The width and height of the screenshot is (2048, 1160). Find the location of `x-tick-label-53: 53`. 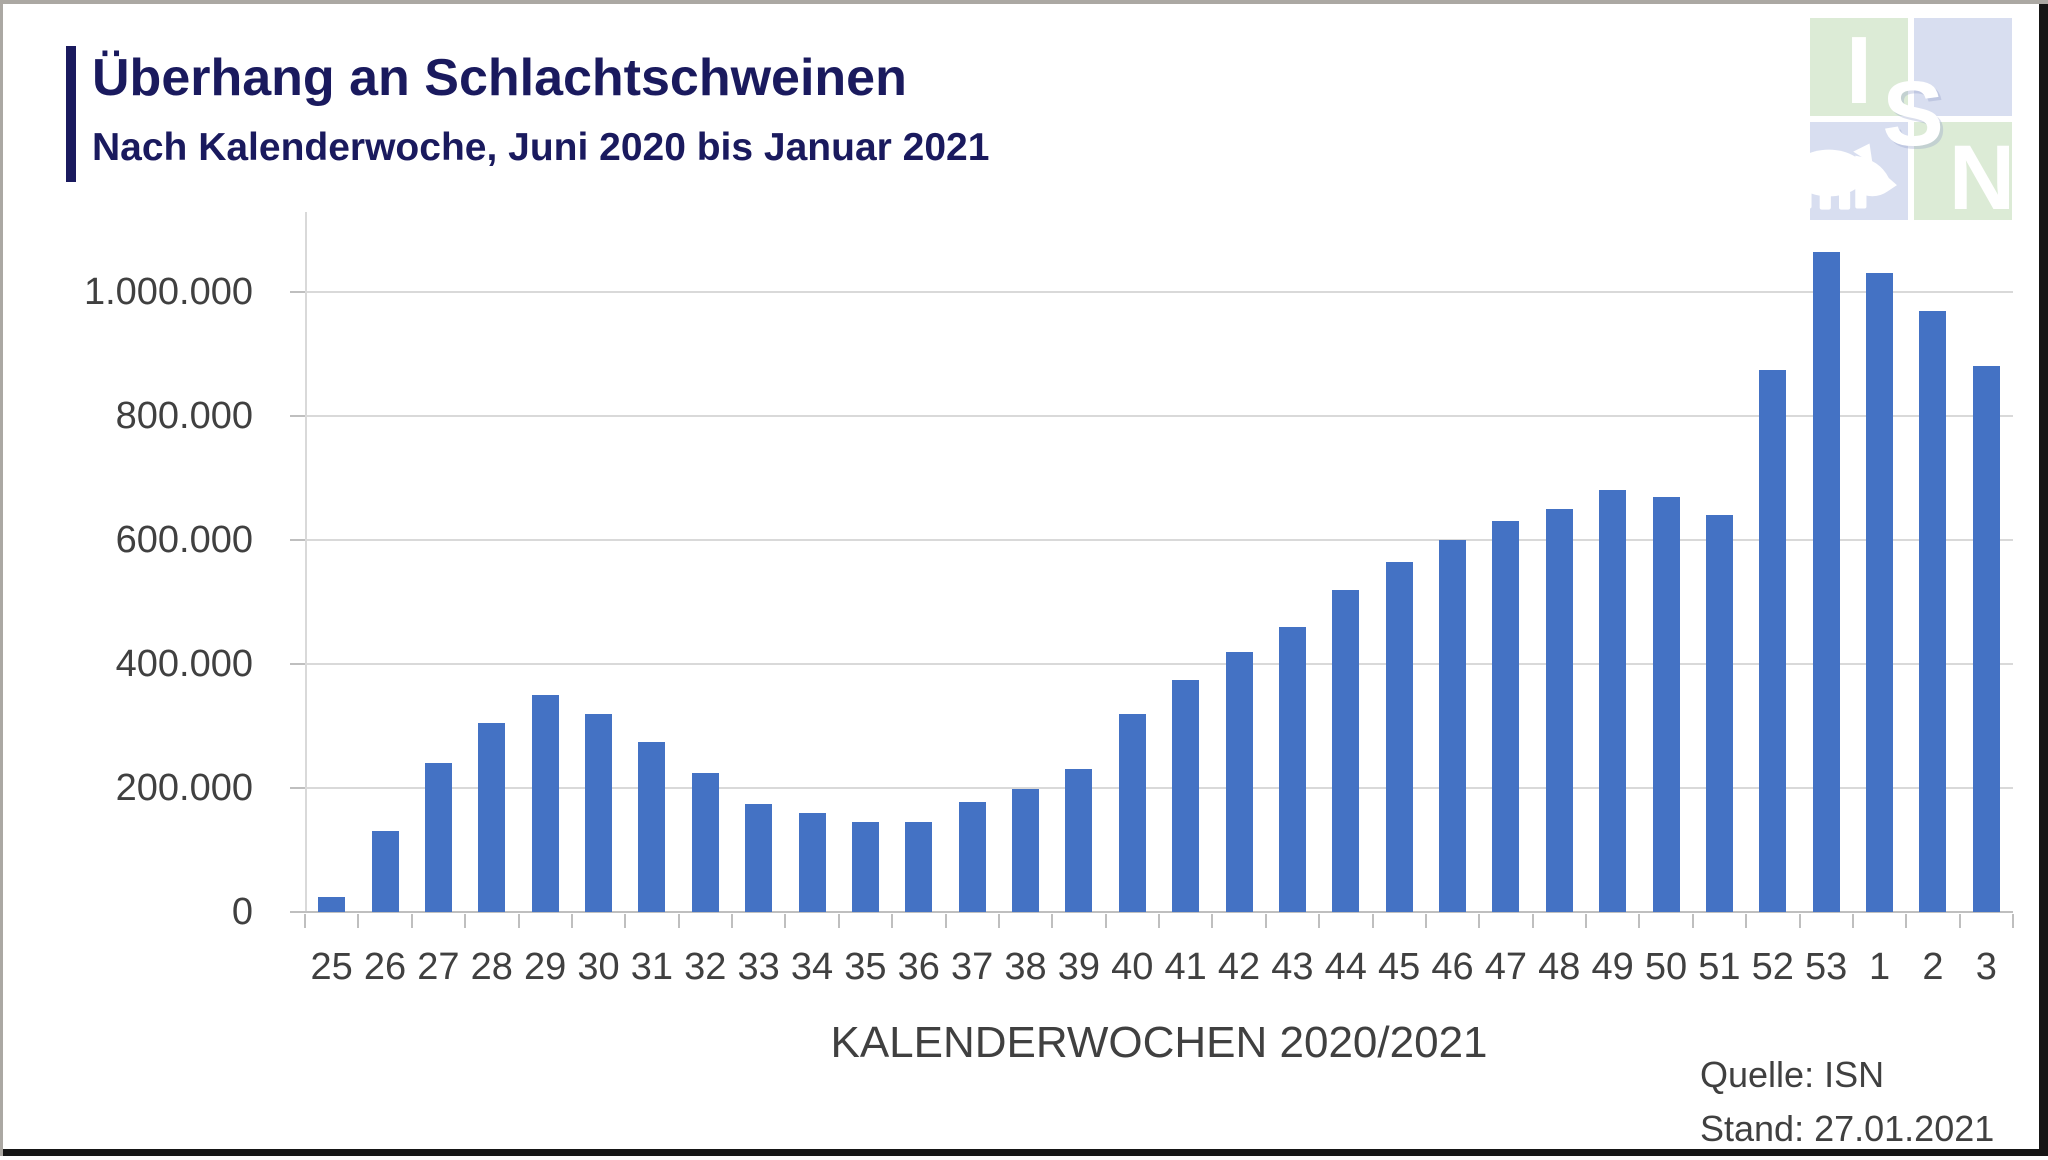

x-tick-label-53: 53 is located at coordinates (1826, 967).